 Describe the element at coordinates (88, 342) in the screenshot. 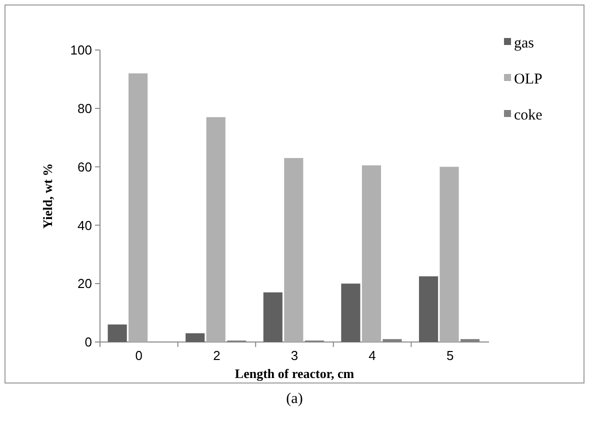

I see `y-tick-label: 0` at that location.